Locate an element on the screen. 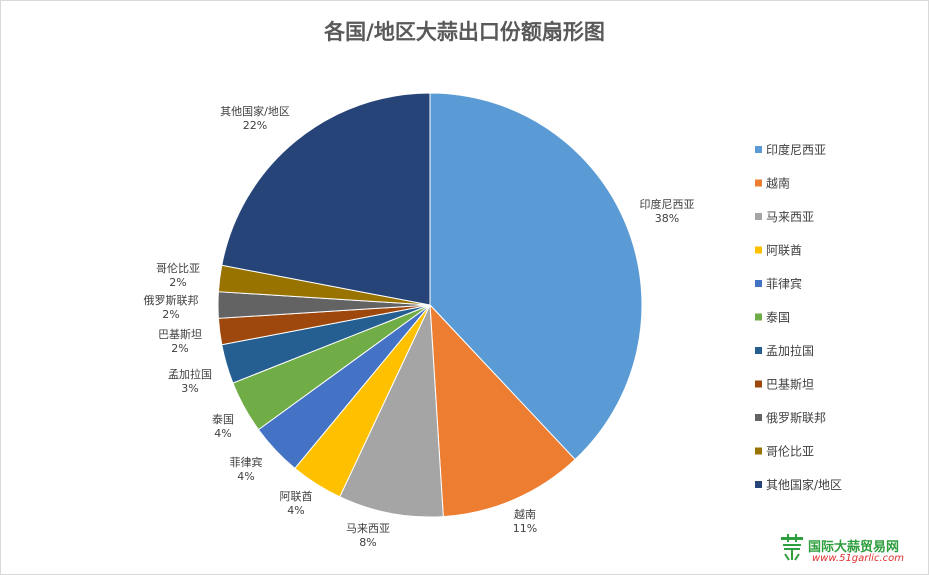 Image resolution: width=929 pixels, height=575 pixels. slice-percent-label: 8% is located at coordinates (367, 542).